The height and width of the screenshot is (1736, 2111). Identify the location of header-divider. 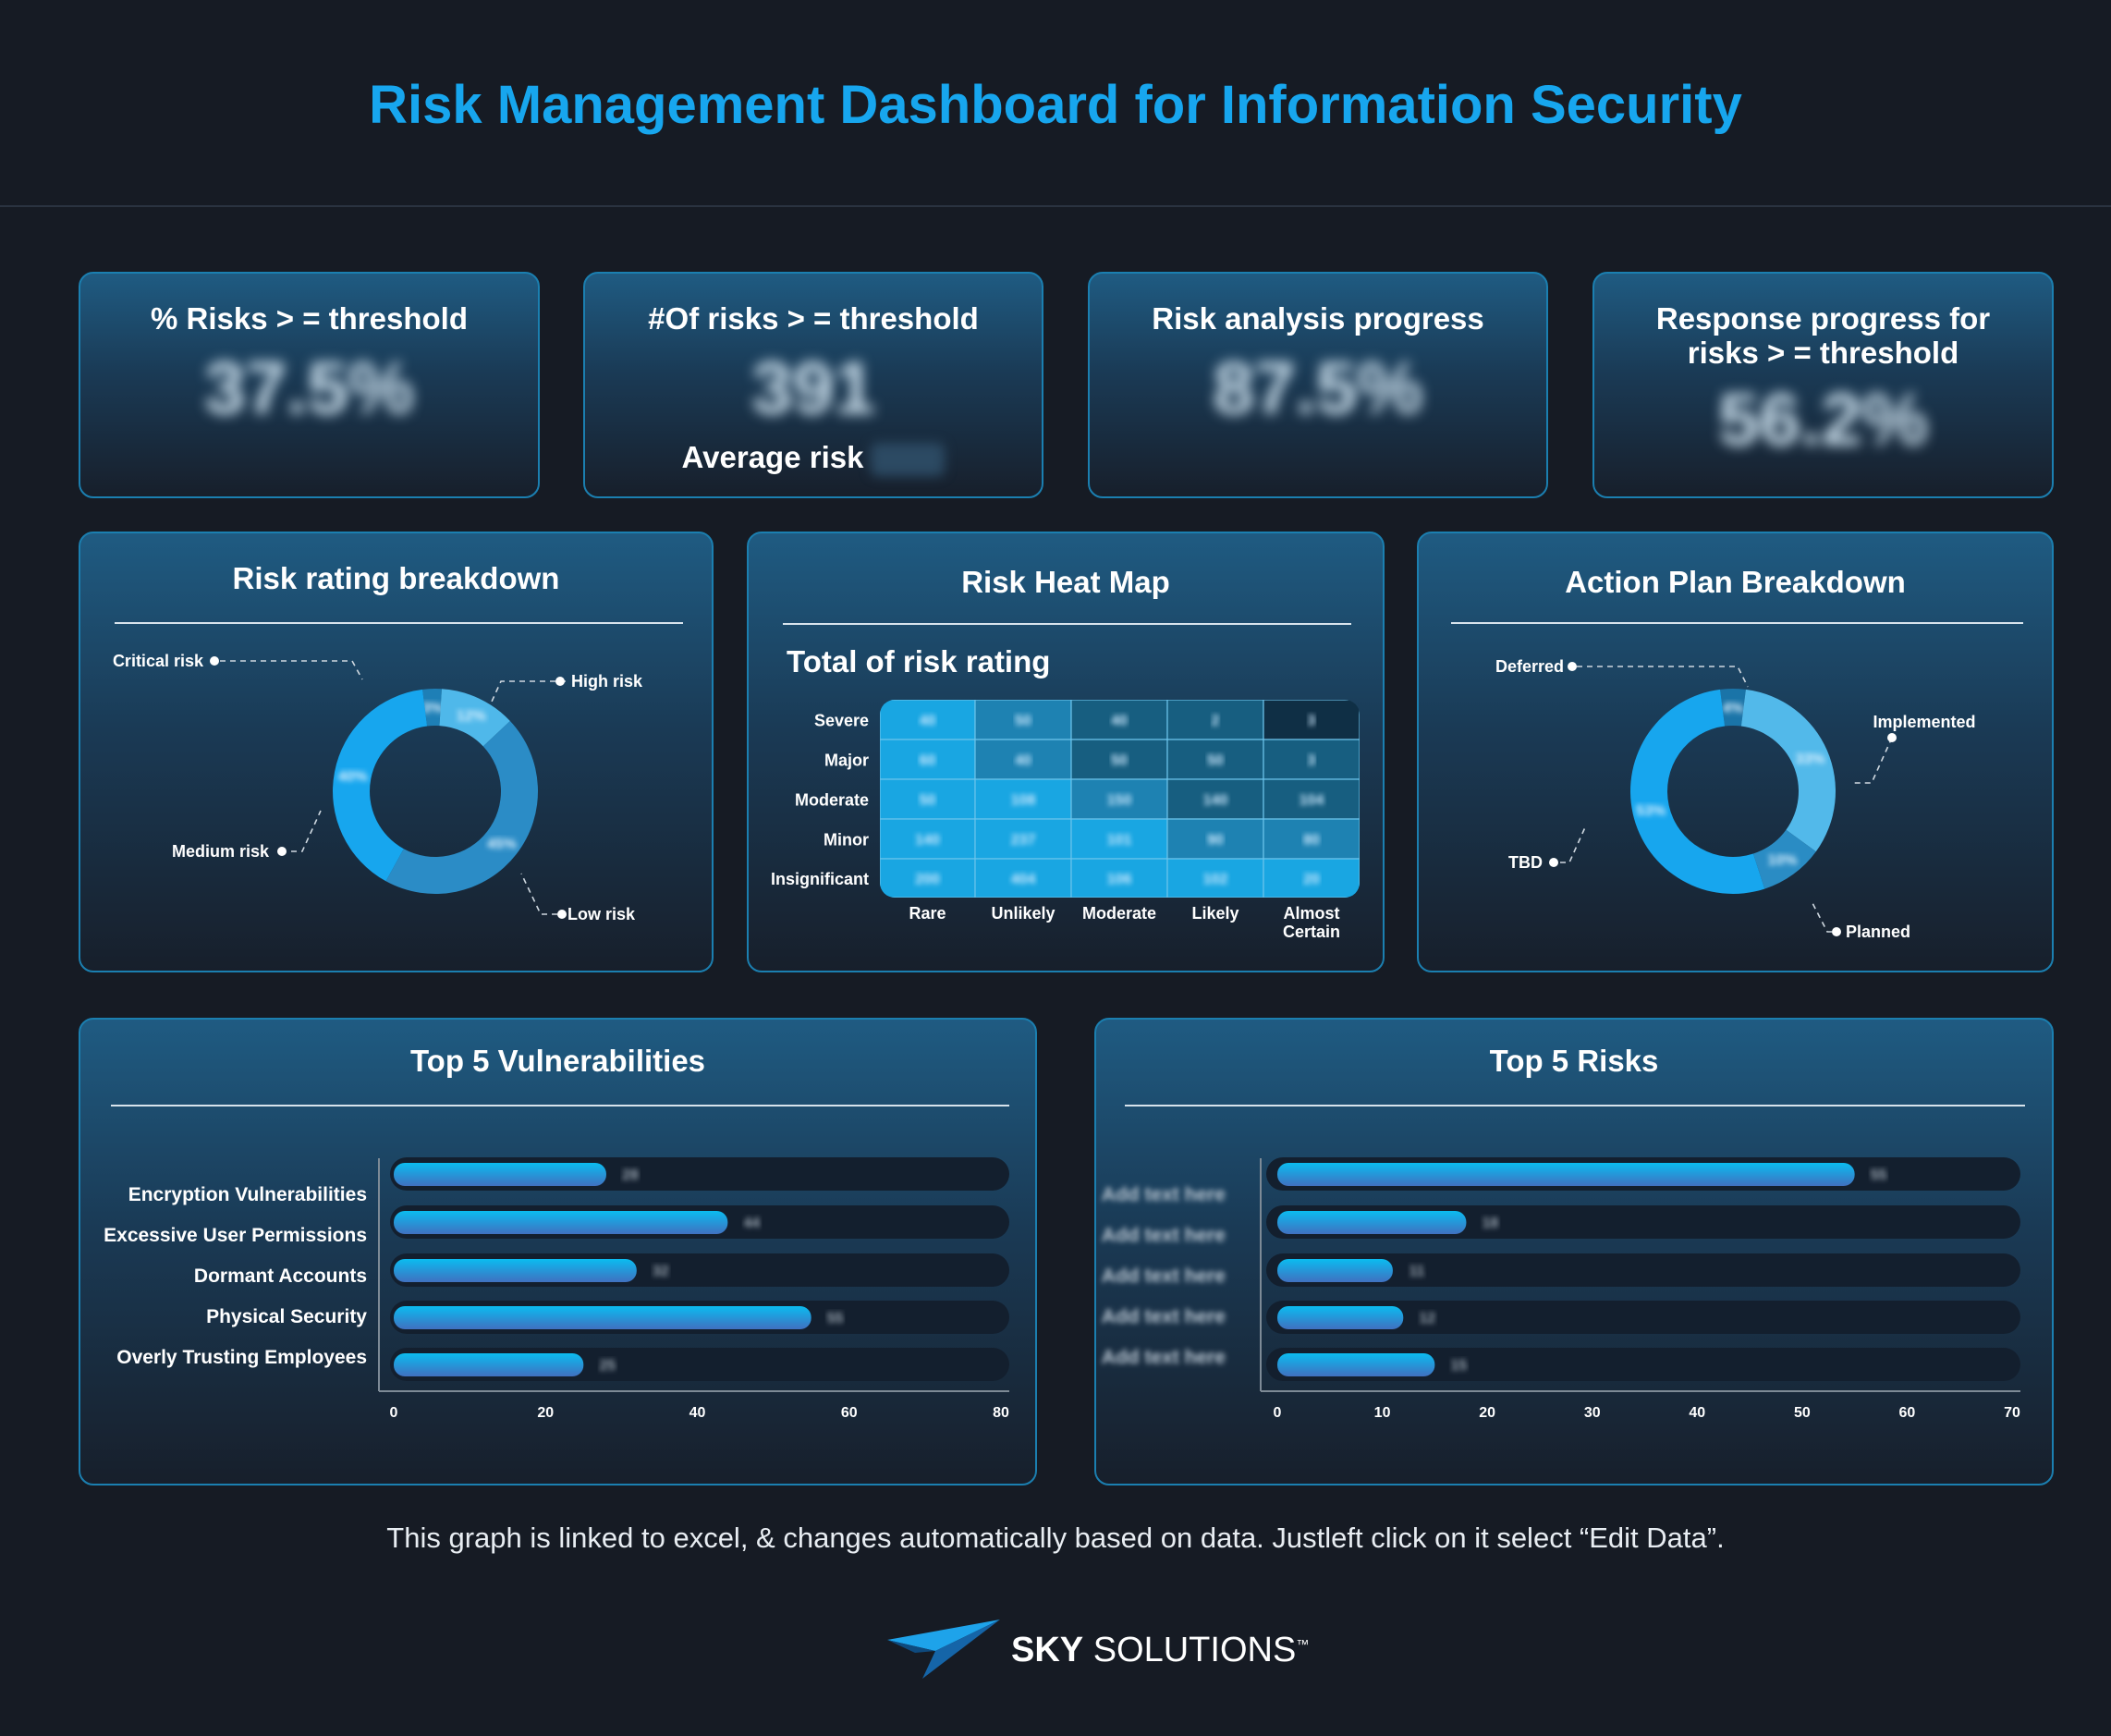
(1055, 206).